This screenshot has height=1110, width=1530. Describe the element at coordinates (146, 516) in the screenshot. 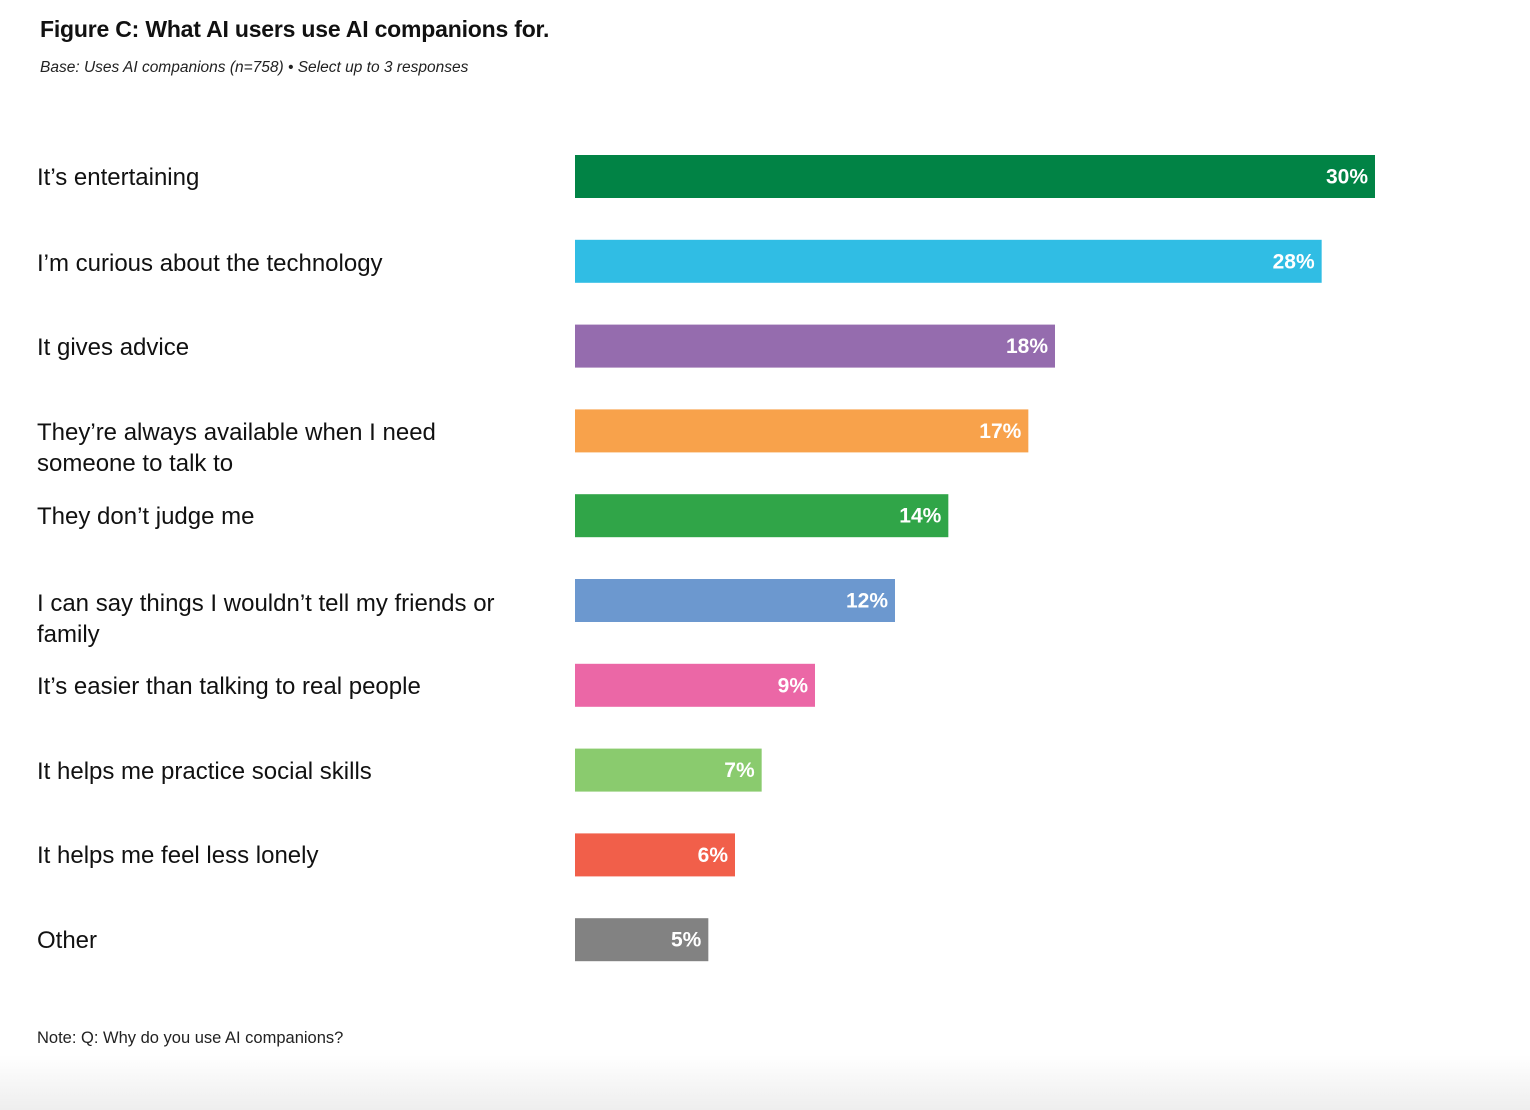

I see `category-label-dont-judge: They don’t judge me` at that location.